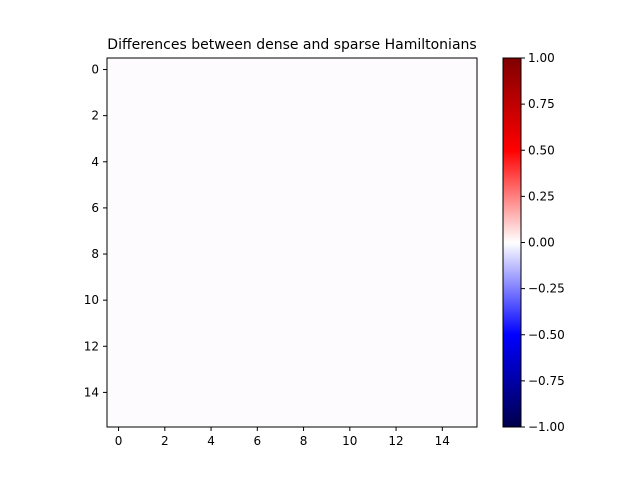 The width and height of the screenshot is (640, 480). Describe the element at coordinates (282, 437) in the screenshot. I see `x-axis-ticks: 0 2 4 6 8 10 12 14` at that location.